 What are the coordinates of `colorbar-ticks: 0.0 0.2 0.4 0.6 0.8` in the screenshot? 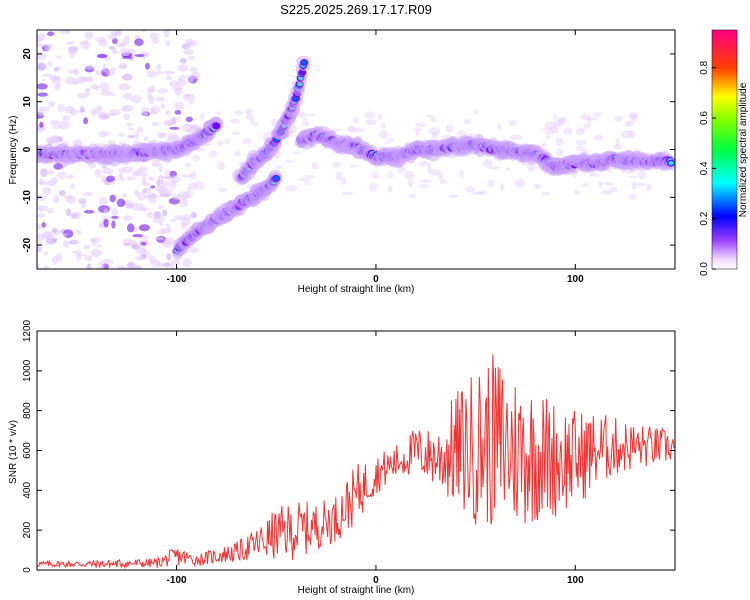 It's located at (718, 152).